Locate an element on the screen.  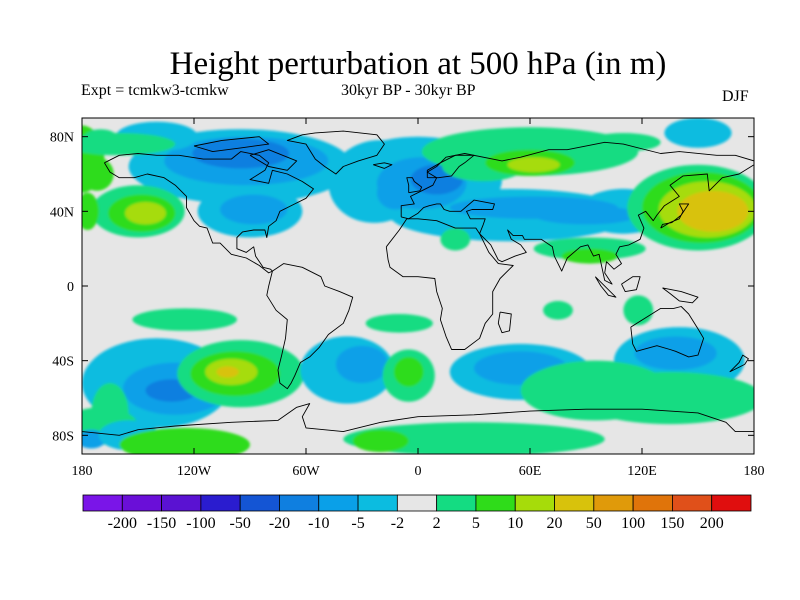
colorbar-label: 20 is located at coordinates (555, 523).